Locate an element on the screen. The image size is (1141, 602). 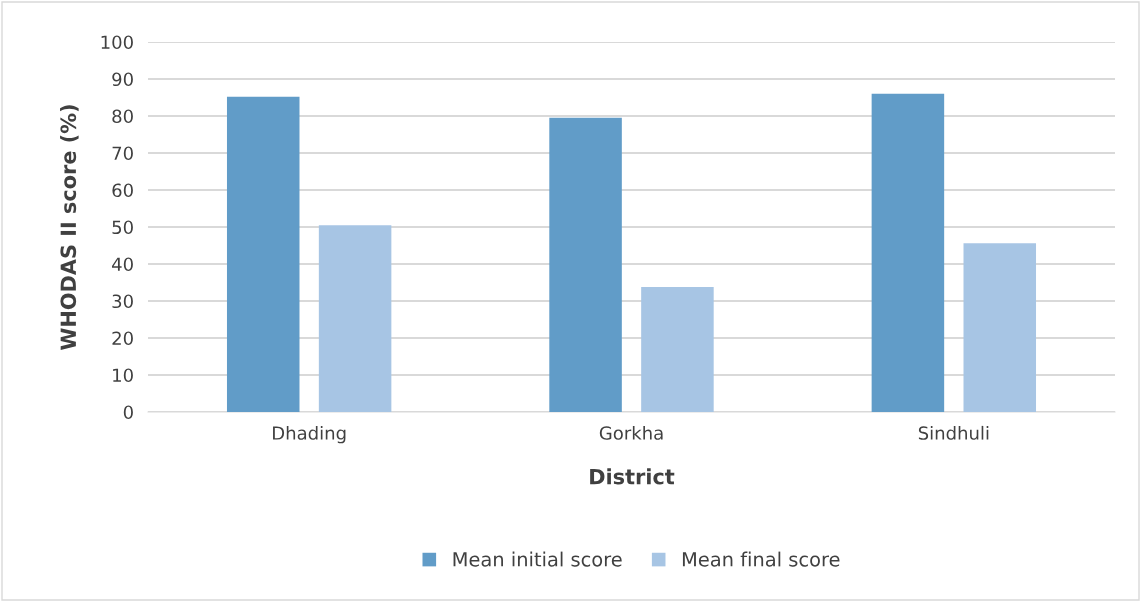
y-tick-label: 40 is located at coordinates (122, 264).